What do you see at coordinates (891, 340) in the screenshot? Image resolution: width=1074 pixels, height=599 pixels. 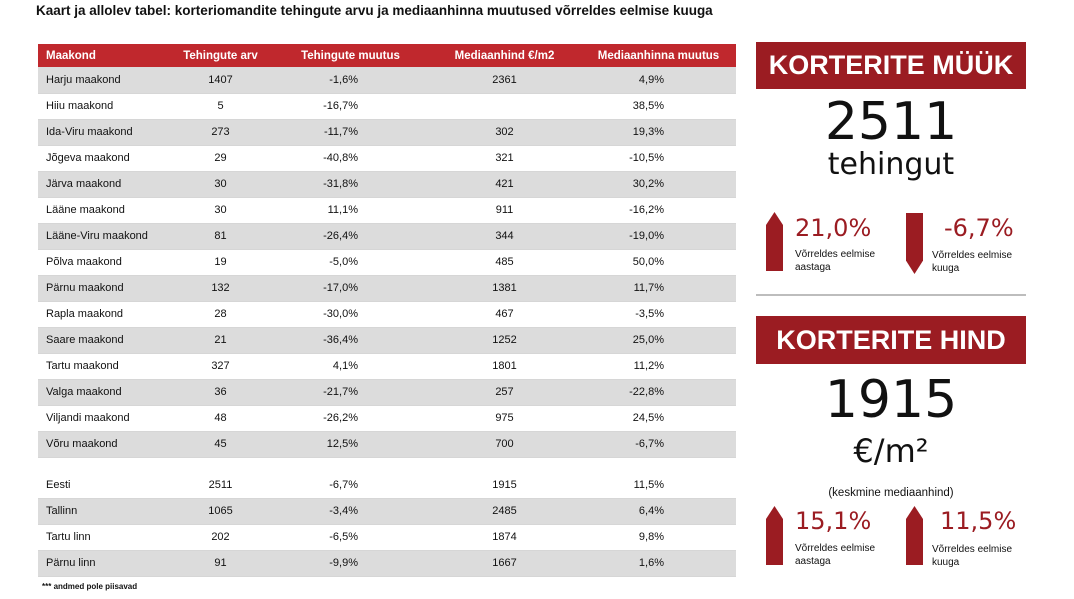 I see `price-banner: KORTERITE HIND` at bounding box center [891, 340].